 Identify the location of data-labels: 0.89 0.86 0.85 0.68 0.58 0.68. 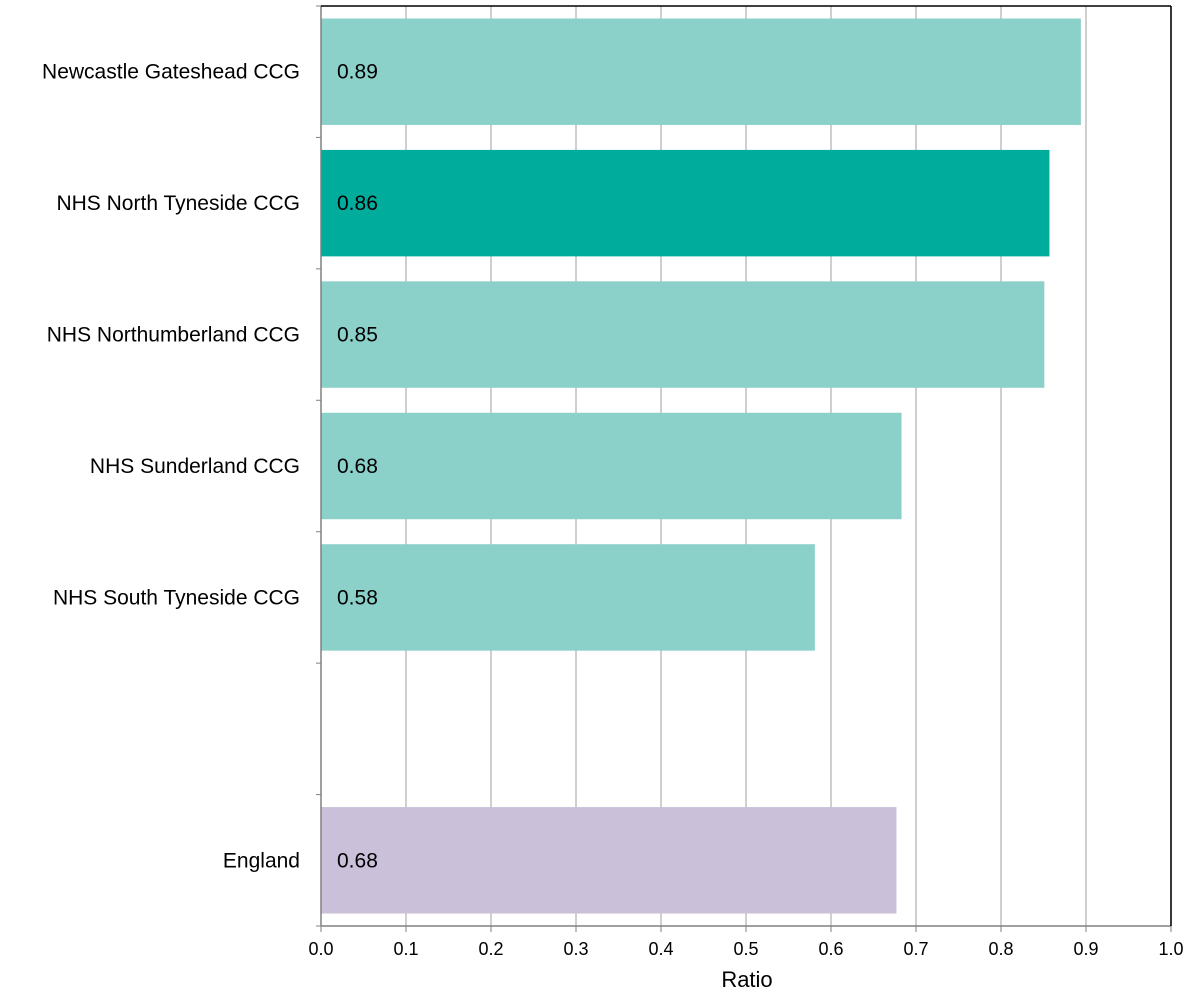
(357, 467).